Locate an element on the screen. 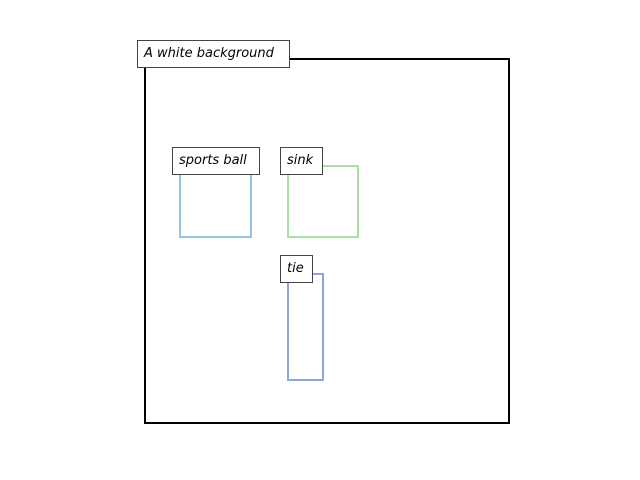  tie-box is located at coordinates (305, 327).